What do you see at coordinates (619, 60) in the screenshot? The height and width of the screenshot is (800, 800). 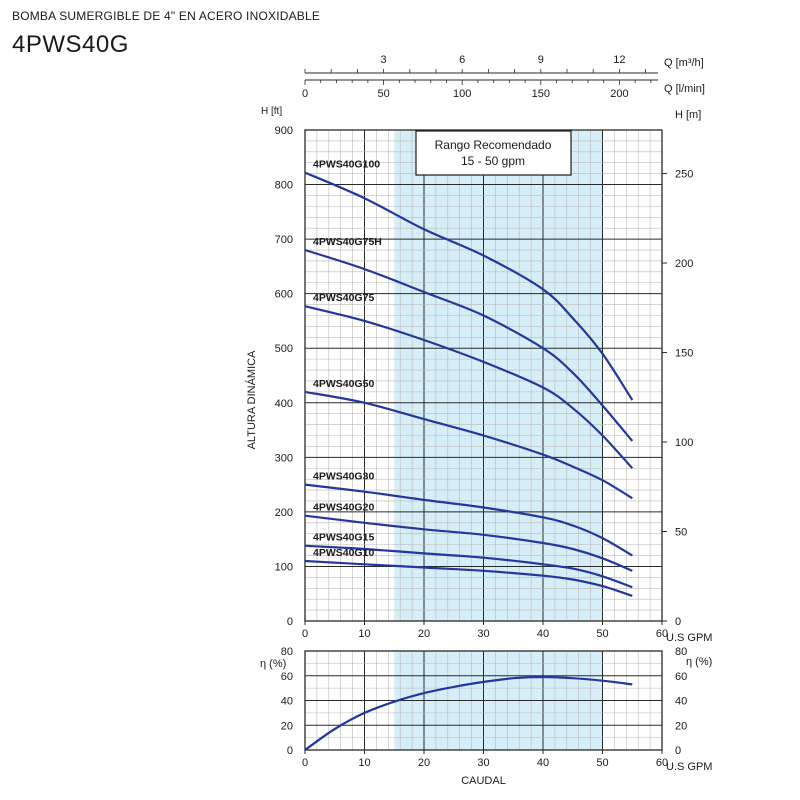 I see `top-axis-m3h-label: 12` at bounding box center [619, 60].